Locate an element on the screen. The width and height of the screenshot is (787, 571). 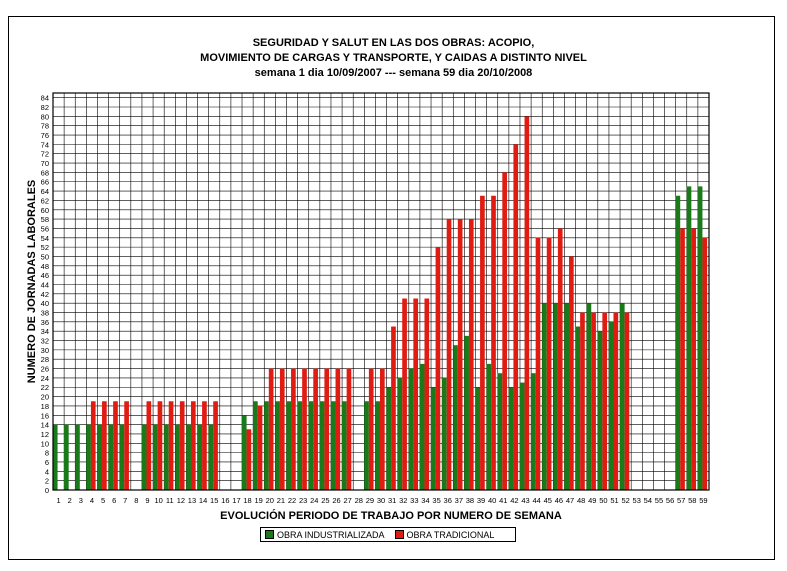
x-tick-label: 6 is located at coordinates (114, 500).